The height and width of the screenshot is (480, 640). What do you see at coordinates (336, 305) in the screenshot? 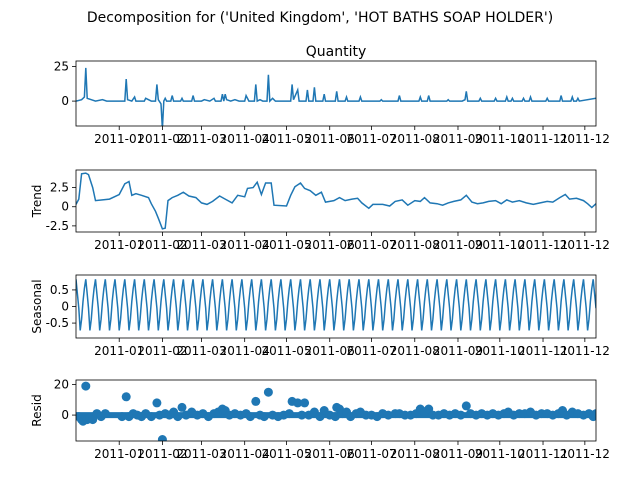
I see `seasonal-line` at bounding box center [336, 305].